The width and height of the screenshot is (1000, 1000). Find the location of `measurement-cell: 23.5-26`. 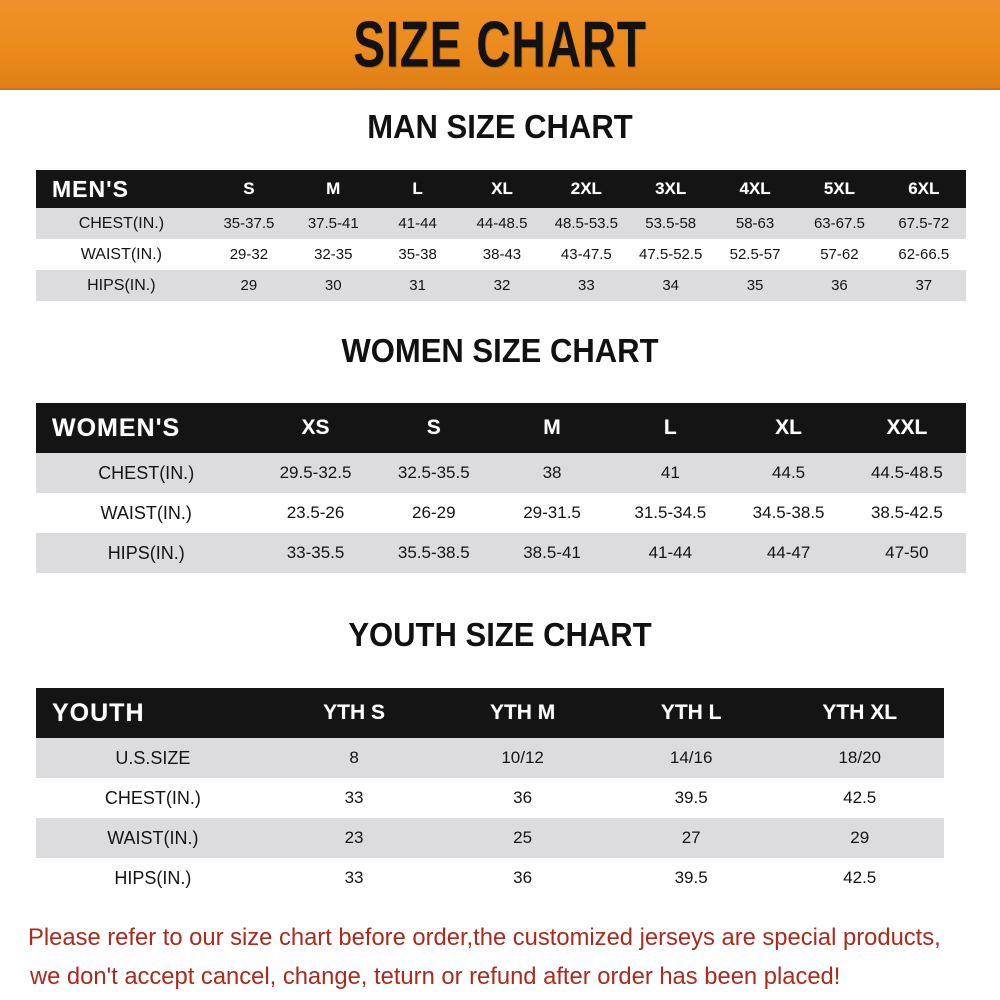

measurement-cell: 23.5-26 is located at coordinates (315, 512).